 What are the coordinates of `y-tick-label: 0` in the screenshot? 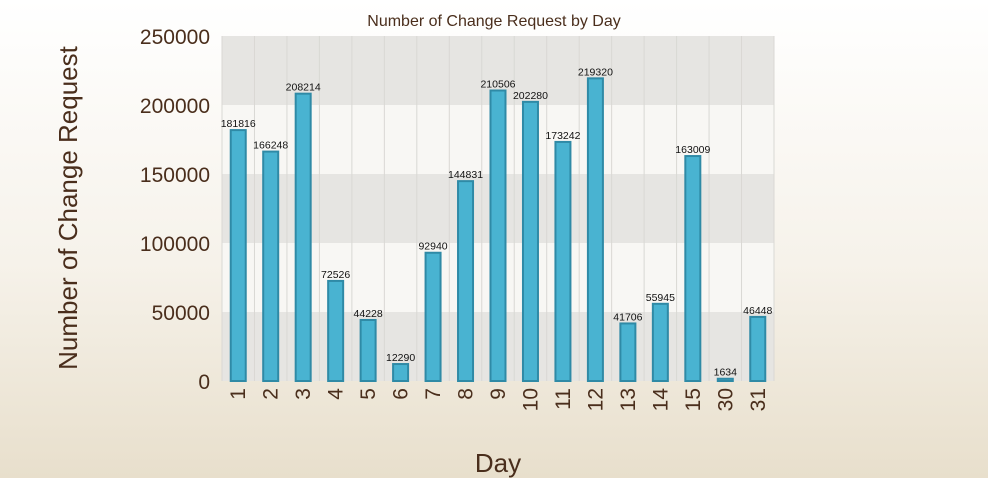 It's located at (204, 382).